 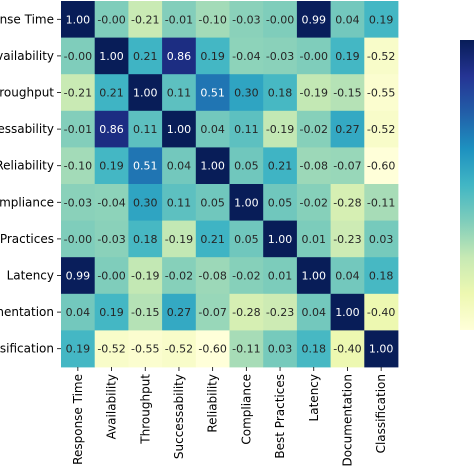 I want to click on column-tick-label: Best Practices, so click(x=280, y=416).